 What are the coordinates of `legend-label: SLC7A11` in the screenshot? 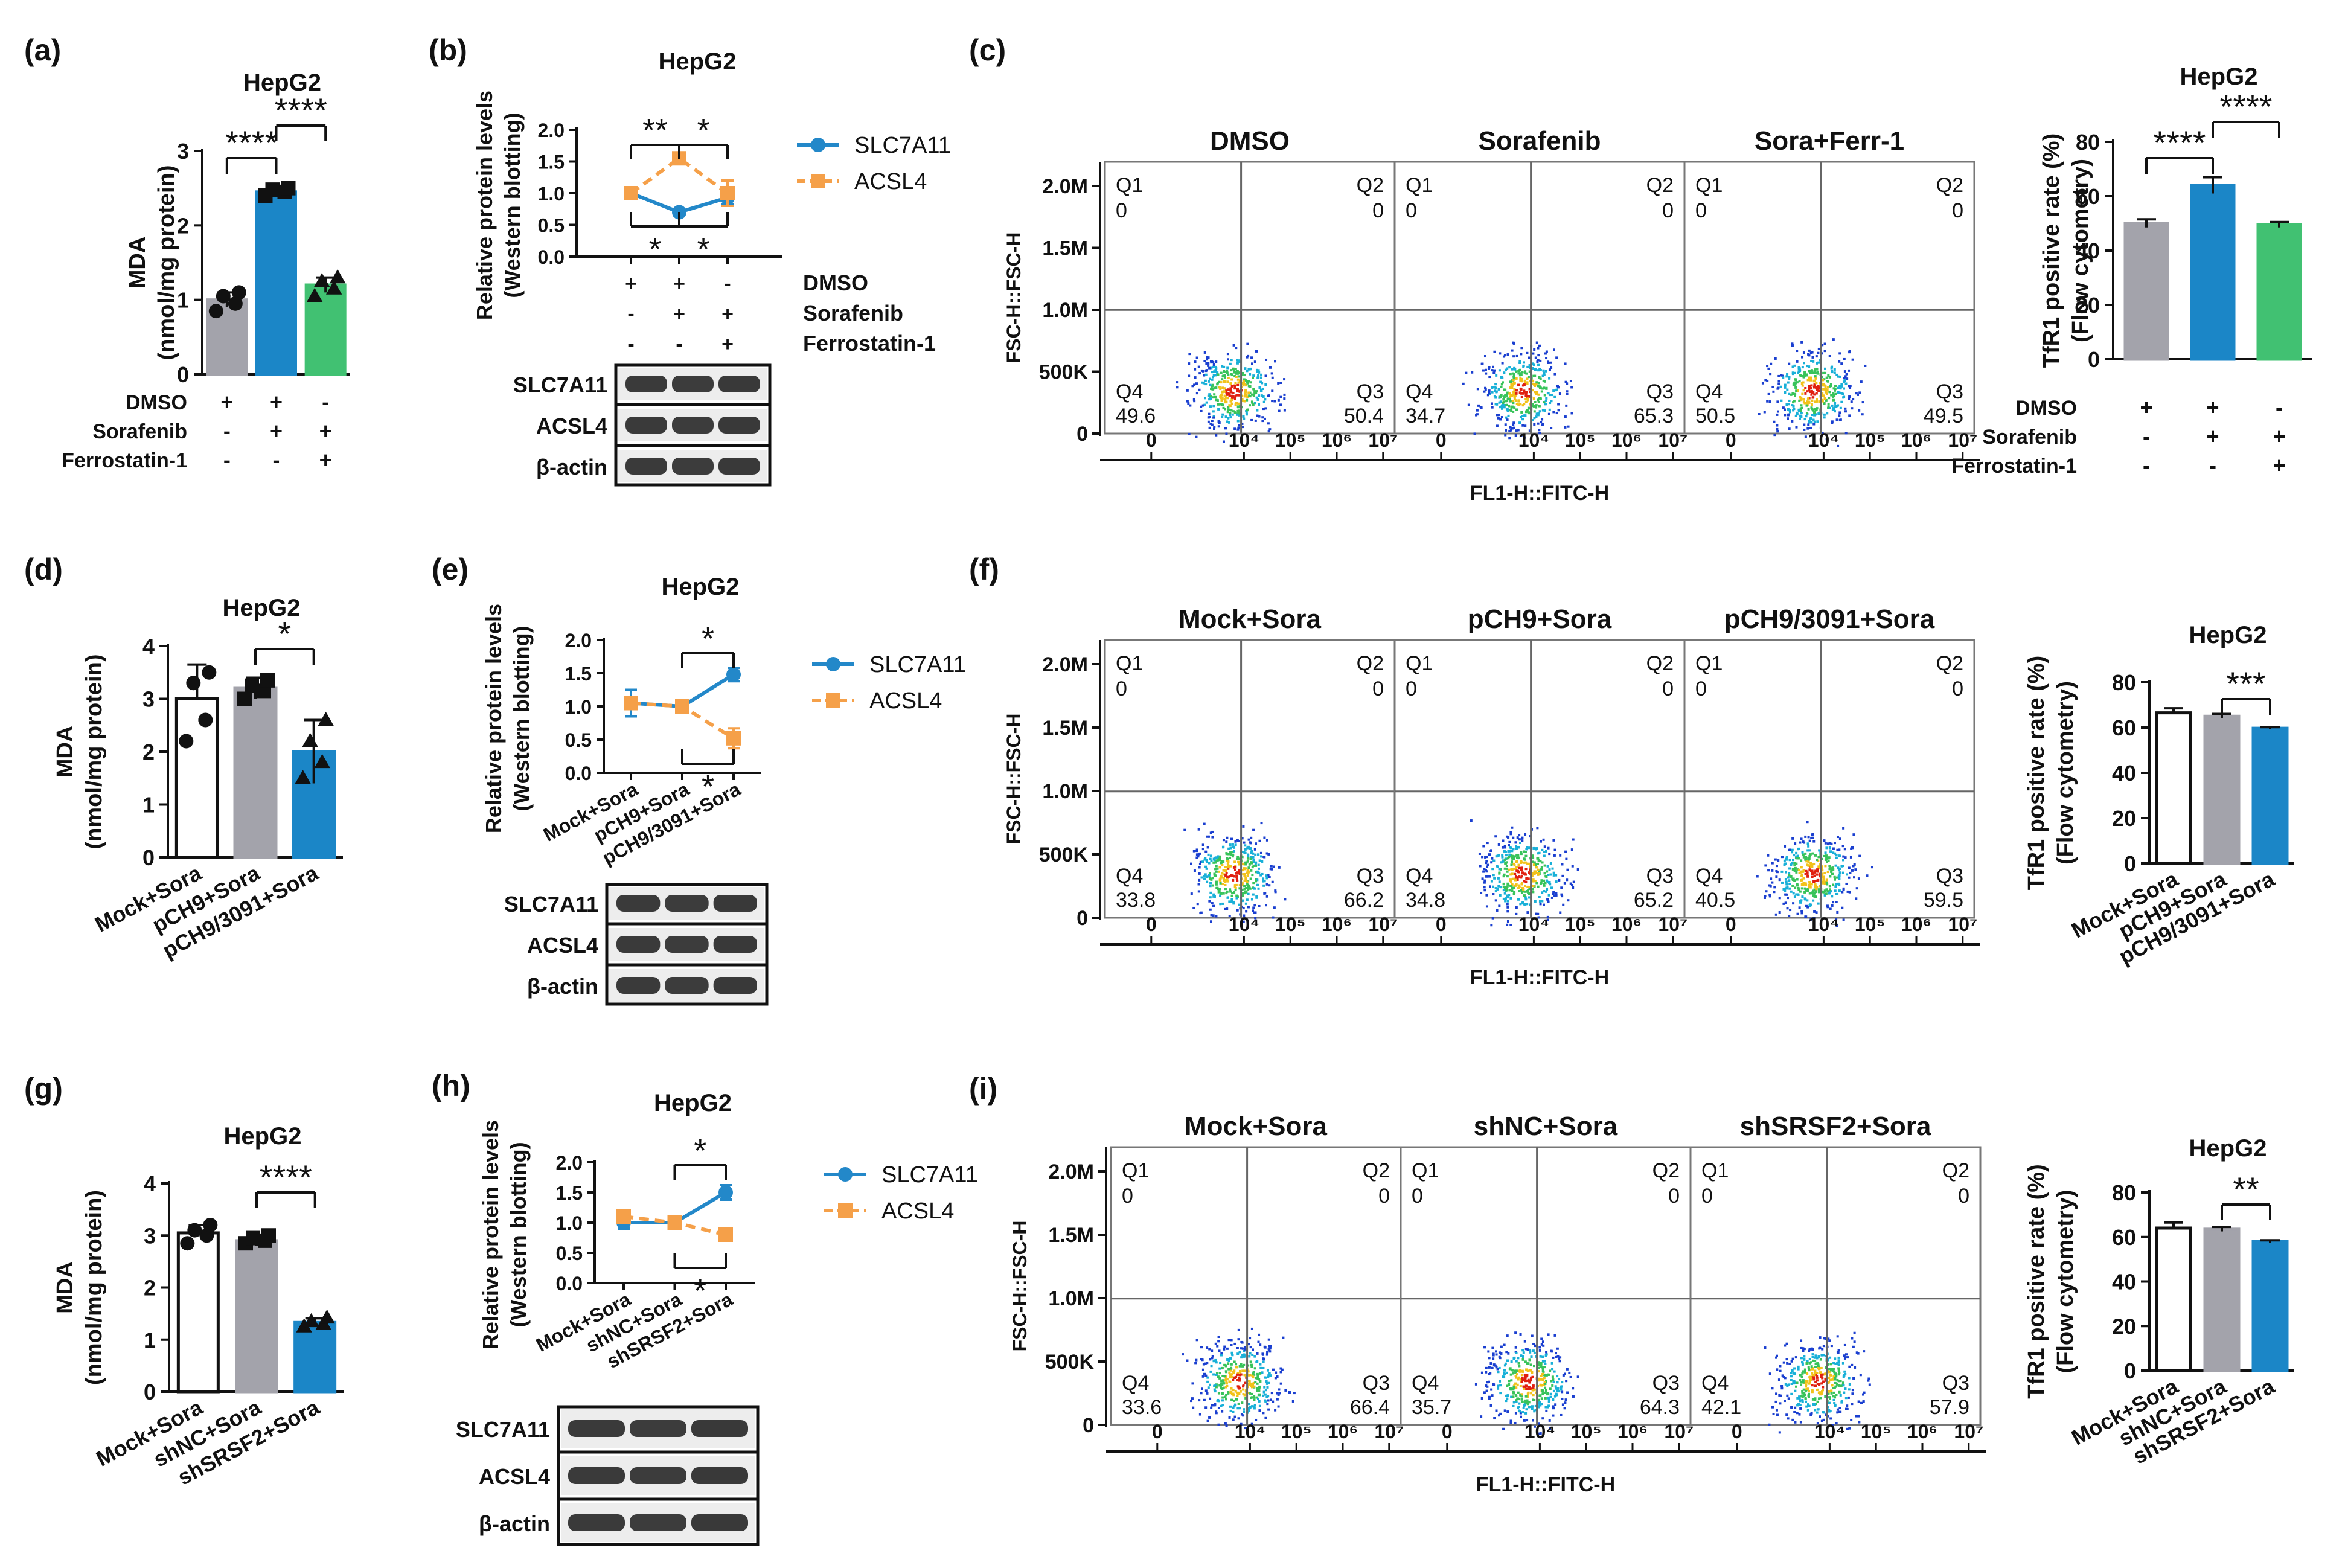 It's located at (902, 145).